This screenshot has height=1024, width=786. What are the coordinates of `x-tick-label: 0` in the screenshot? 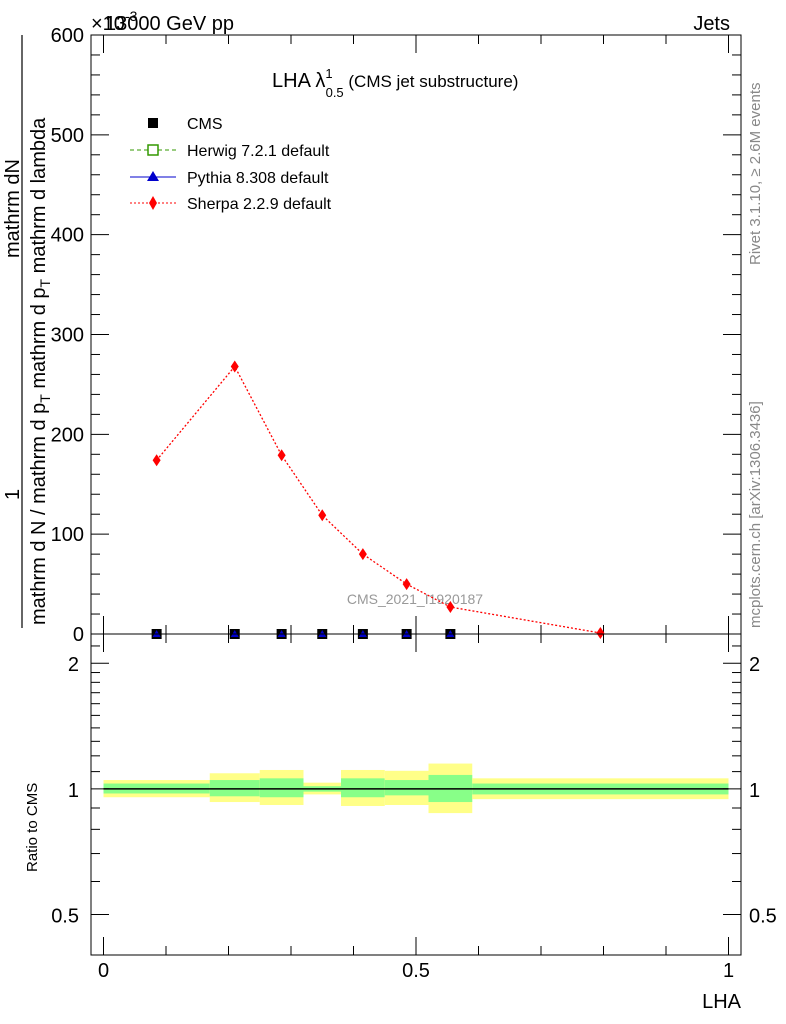 It's located at (103, 971).